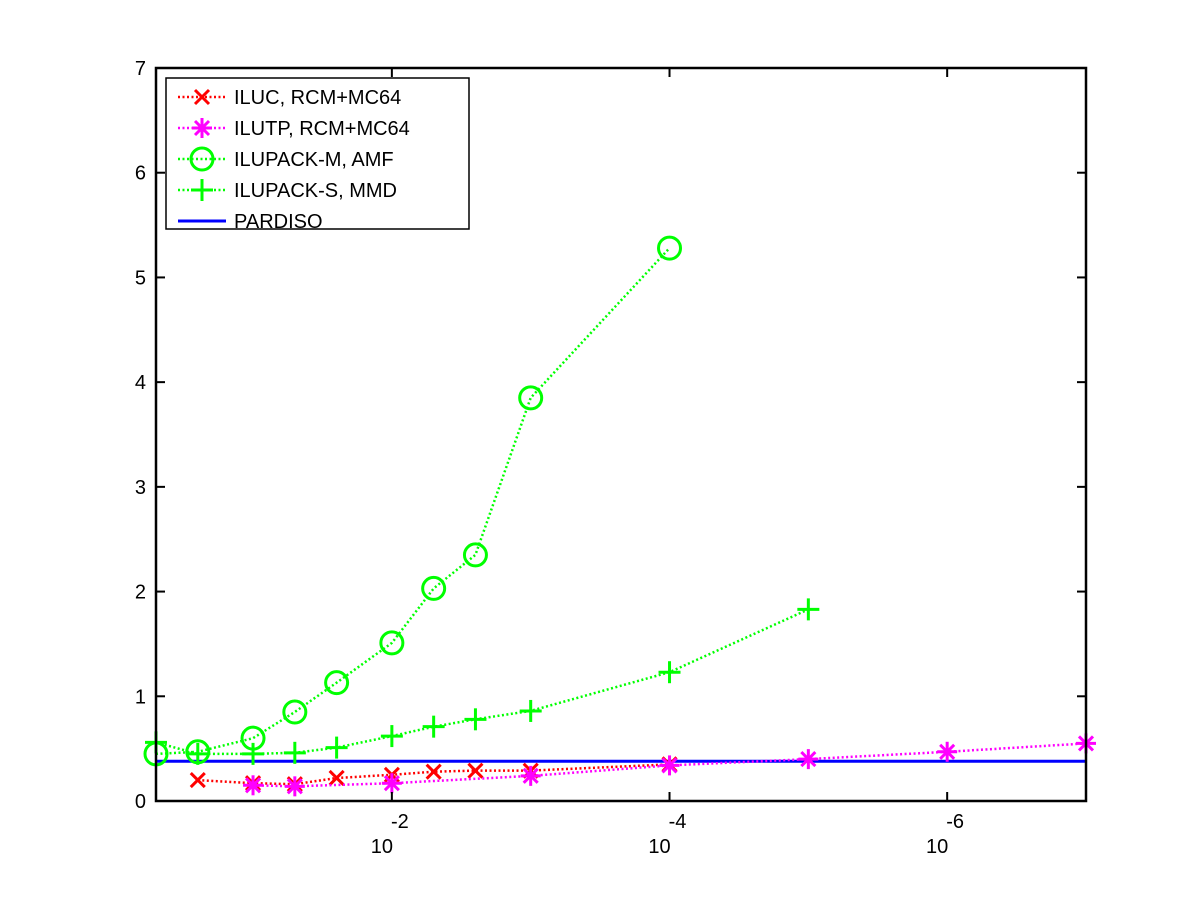  I want to click on series-3-point-3-ring, so click(253, 738).